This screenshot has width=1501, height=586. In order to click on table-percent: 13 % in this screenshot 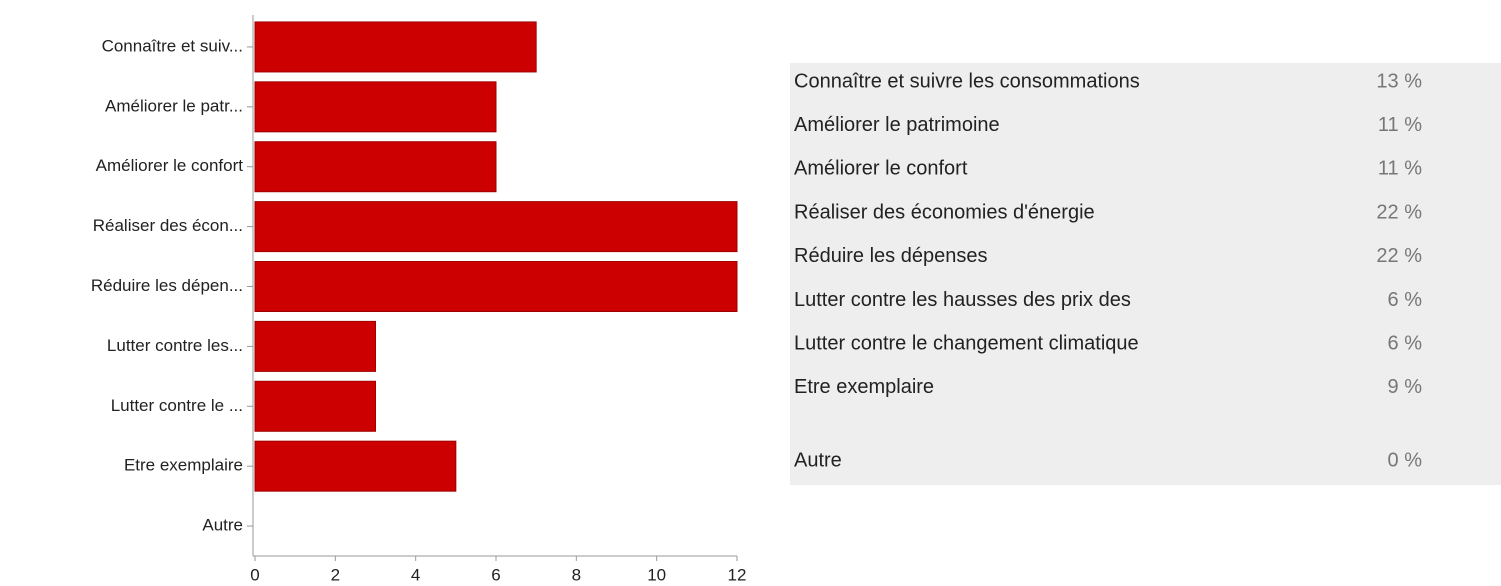, I will do `click(1399, 81)`.